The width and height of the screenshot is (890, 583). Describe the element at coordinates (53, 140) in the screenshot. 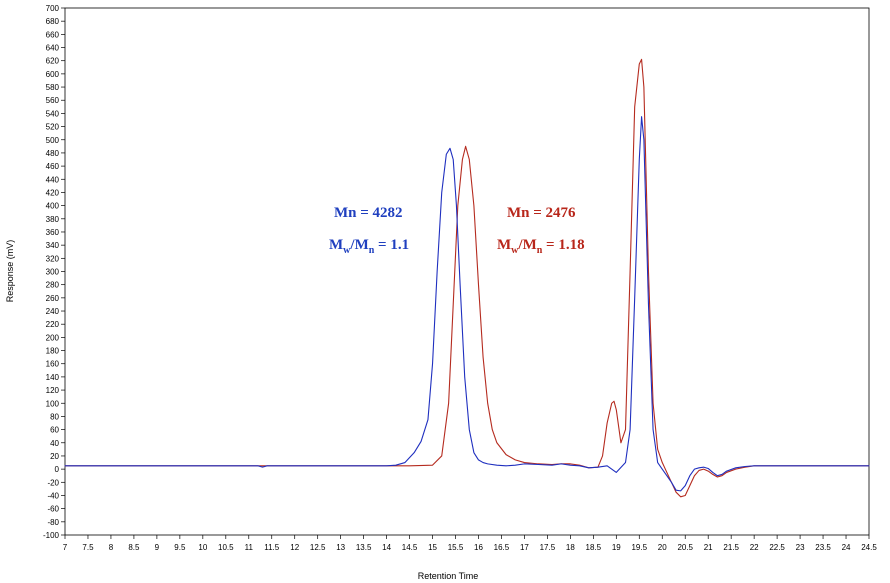

I see `y-tick-label: 500` at that location.